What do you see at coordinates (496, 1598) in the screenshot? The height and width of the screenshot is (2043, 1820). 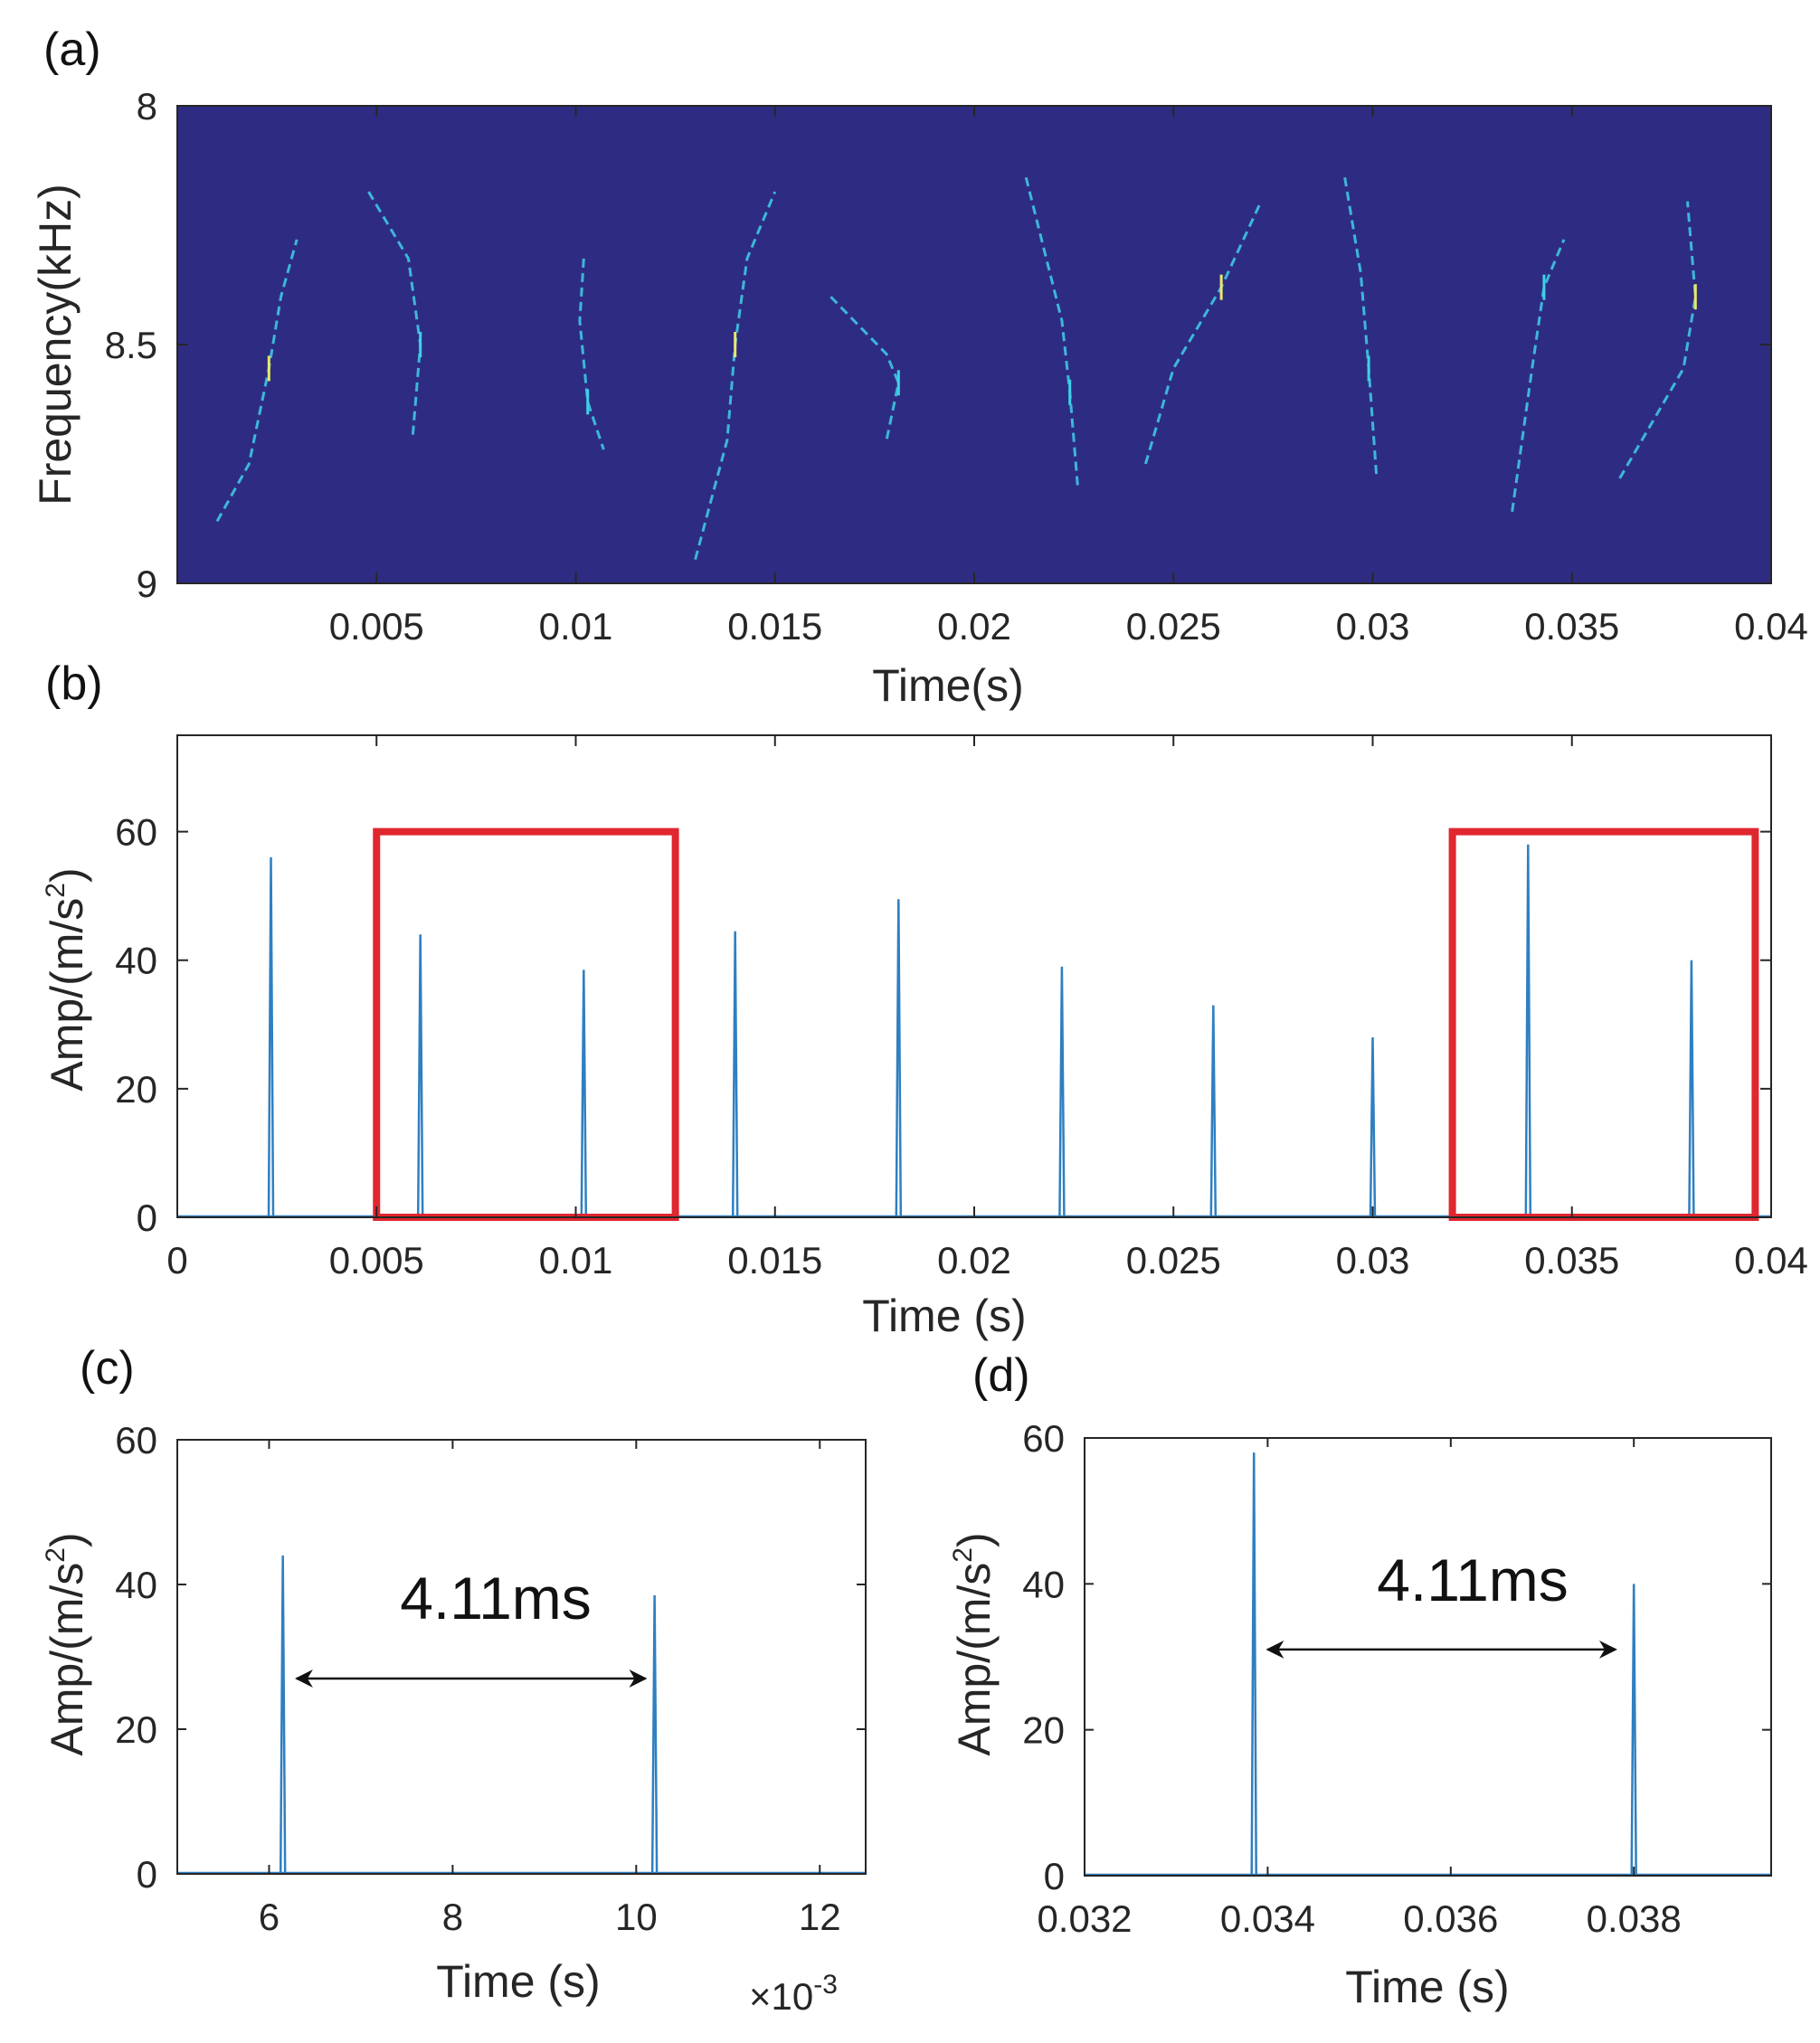 I see `interval-annotation-c: 4.11ms` at bounding box center [496, 1598].